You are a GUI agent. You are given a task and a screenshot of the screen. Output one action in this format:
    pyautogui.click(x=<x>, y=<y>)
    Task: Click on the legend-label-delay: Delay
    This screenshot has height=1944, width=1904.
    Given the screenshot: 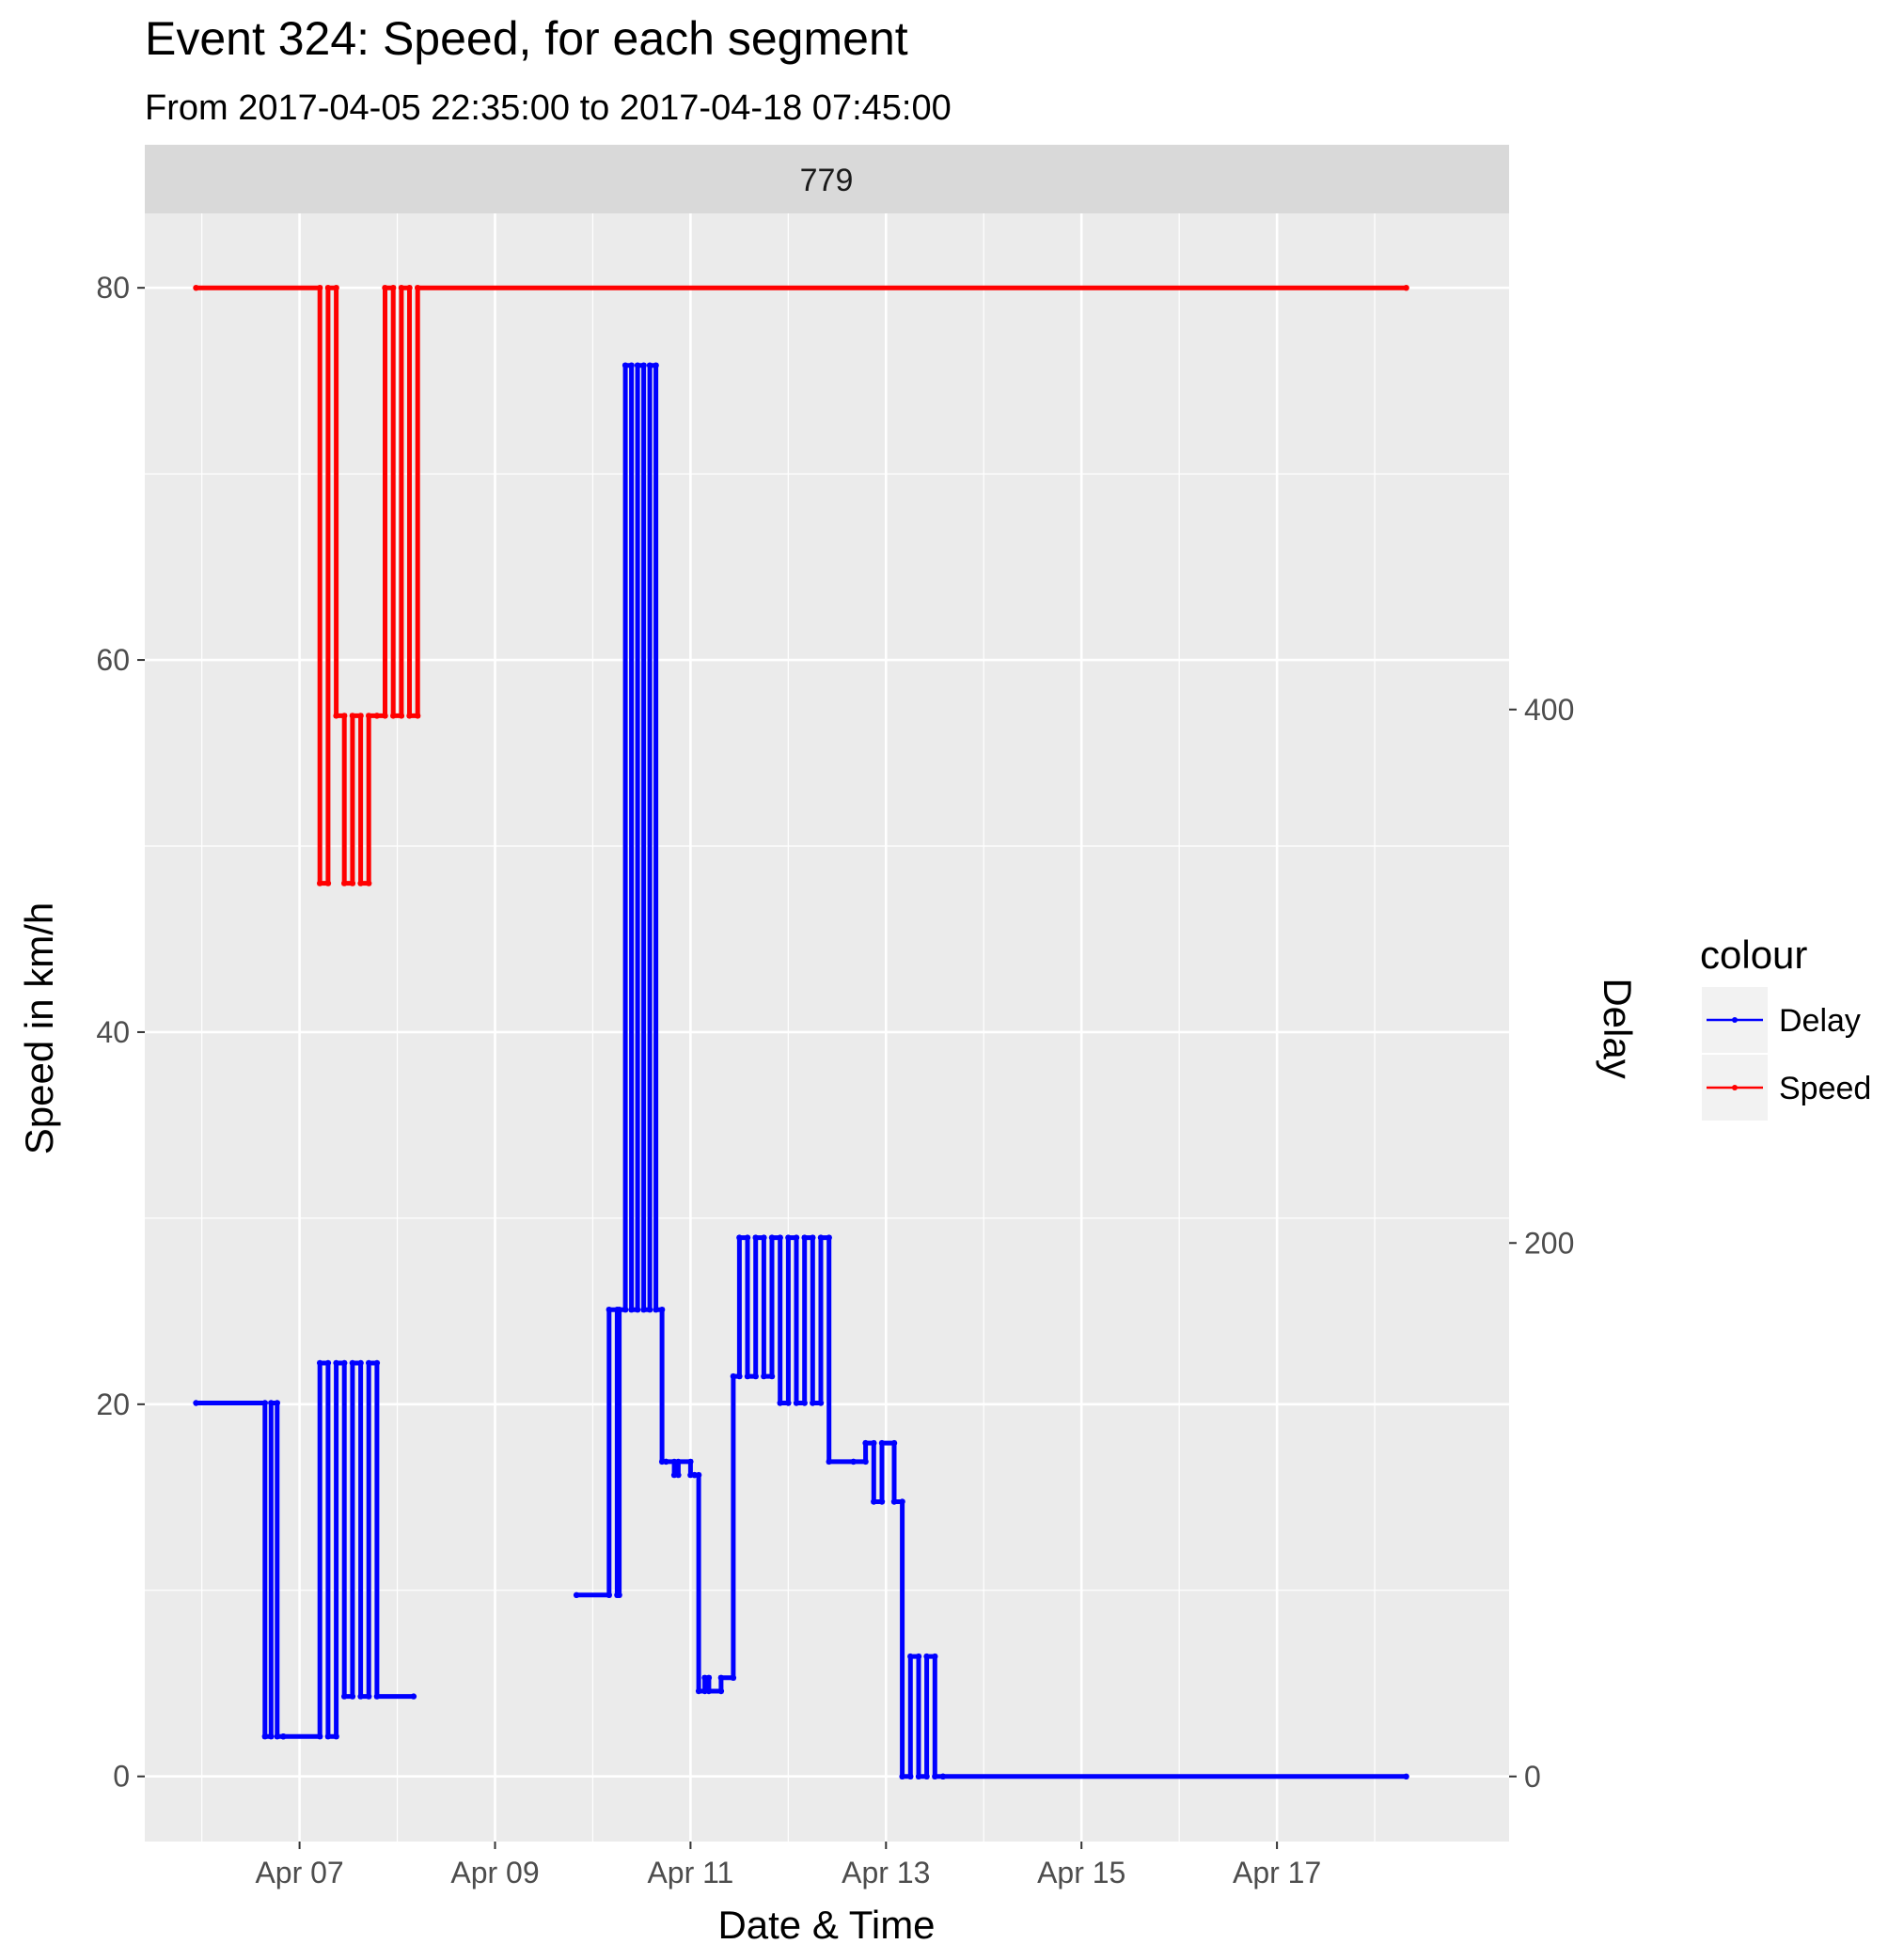 What is the action you would take?
    pyautogui.click(x=1820, y=1021)
    